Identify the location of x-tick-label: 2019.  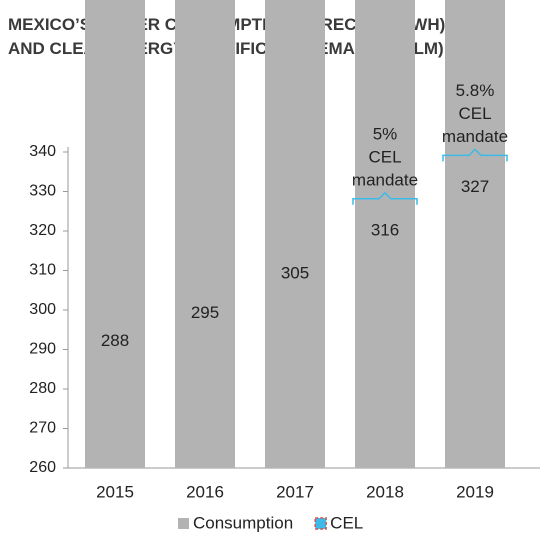
(475, 491).